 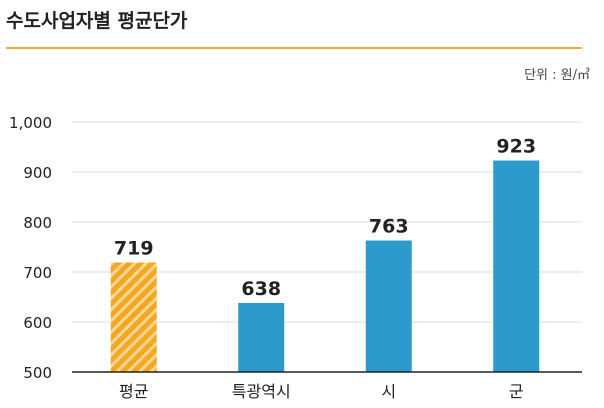 I want to click on y-tick-label: 900, so click(x=37, y=173).